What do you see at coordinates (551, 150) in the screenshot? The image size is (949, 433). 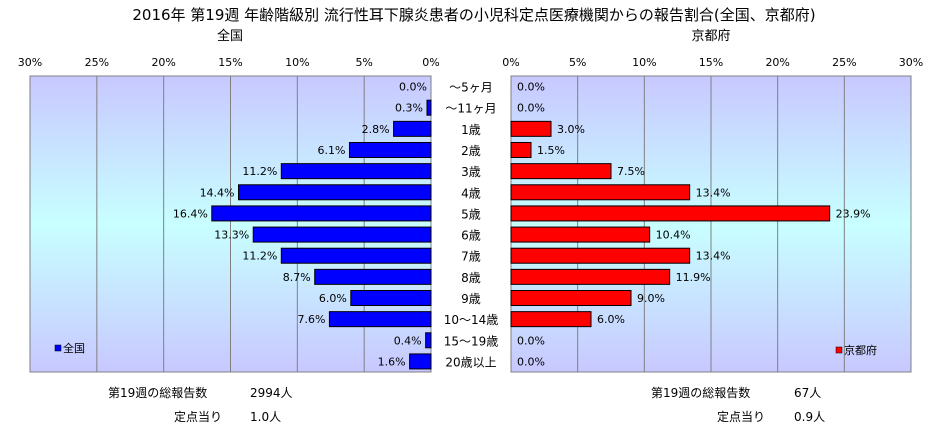 I see `kyoto-data-label: 1.5%` at bounding box center [551, 150].